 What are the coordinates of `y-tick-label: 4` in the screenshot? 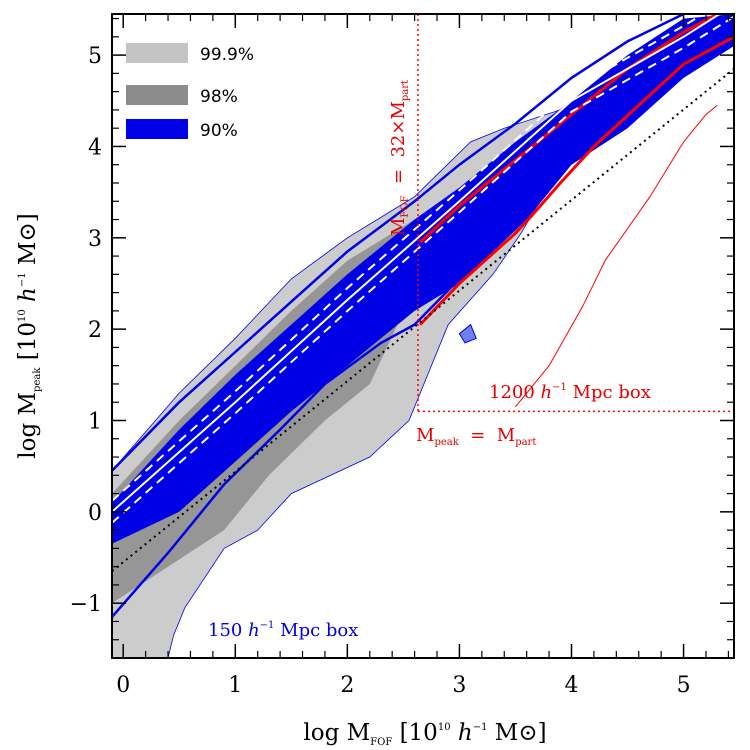 It's located at (95, 147).